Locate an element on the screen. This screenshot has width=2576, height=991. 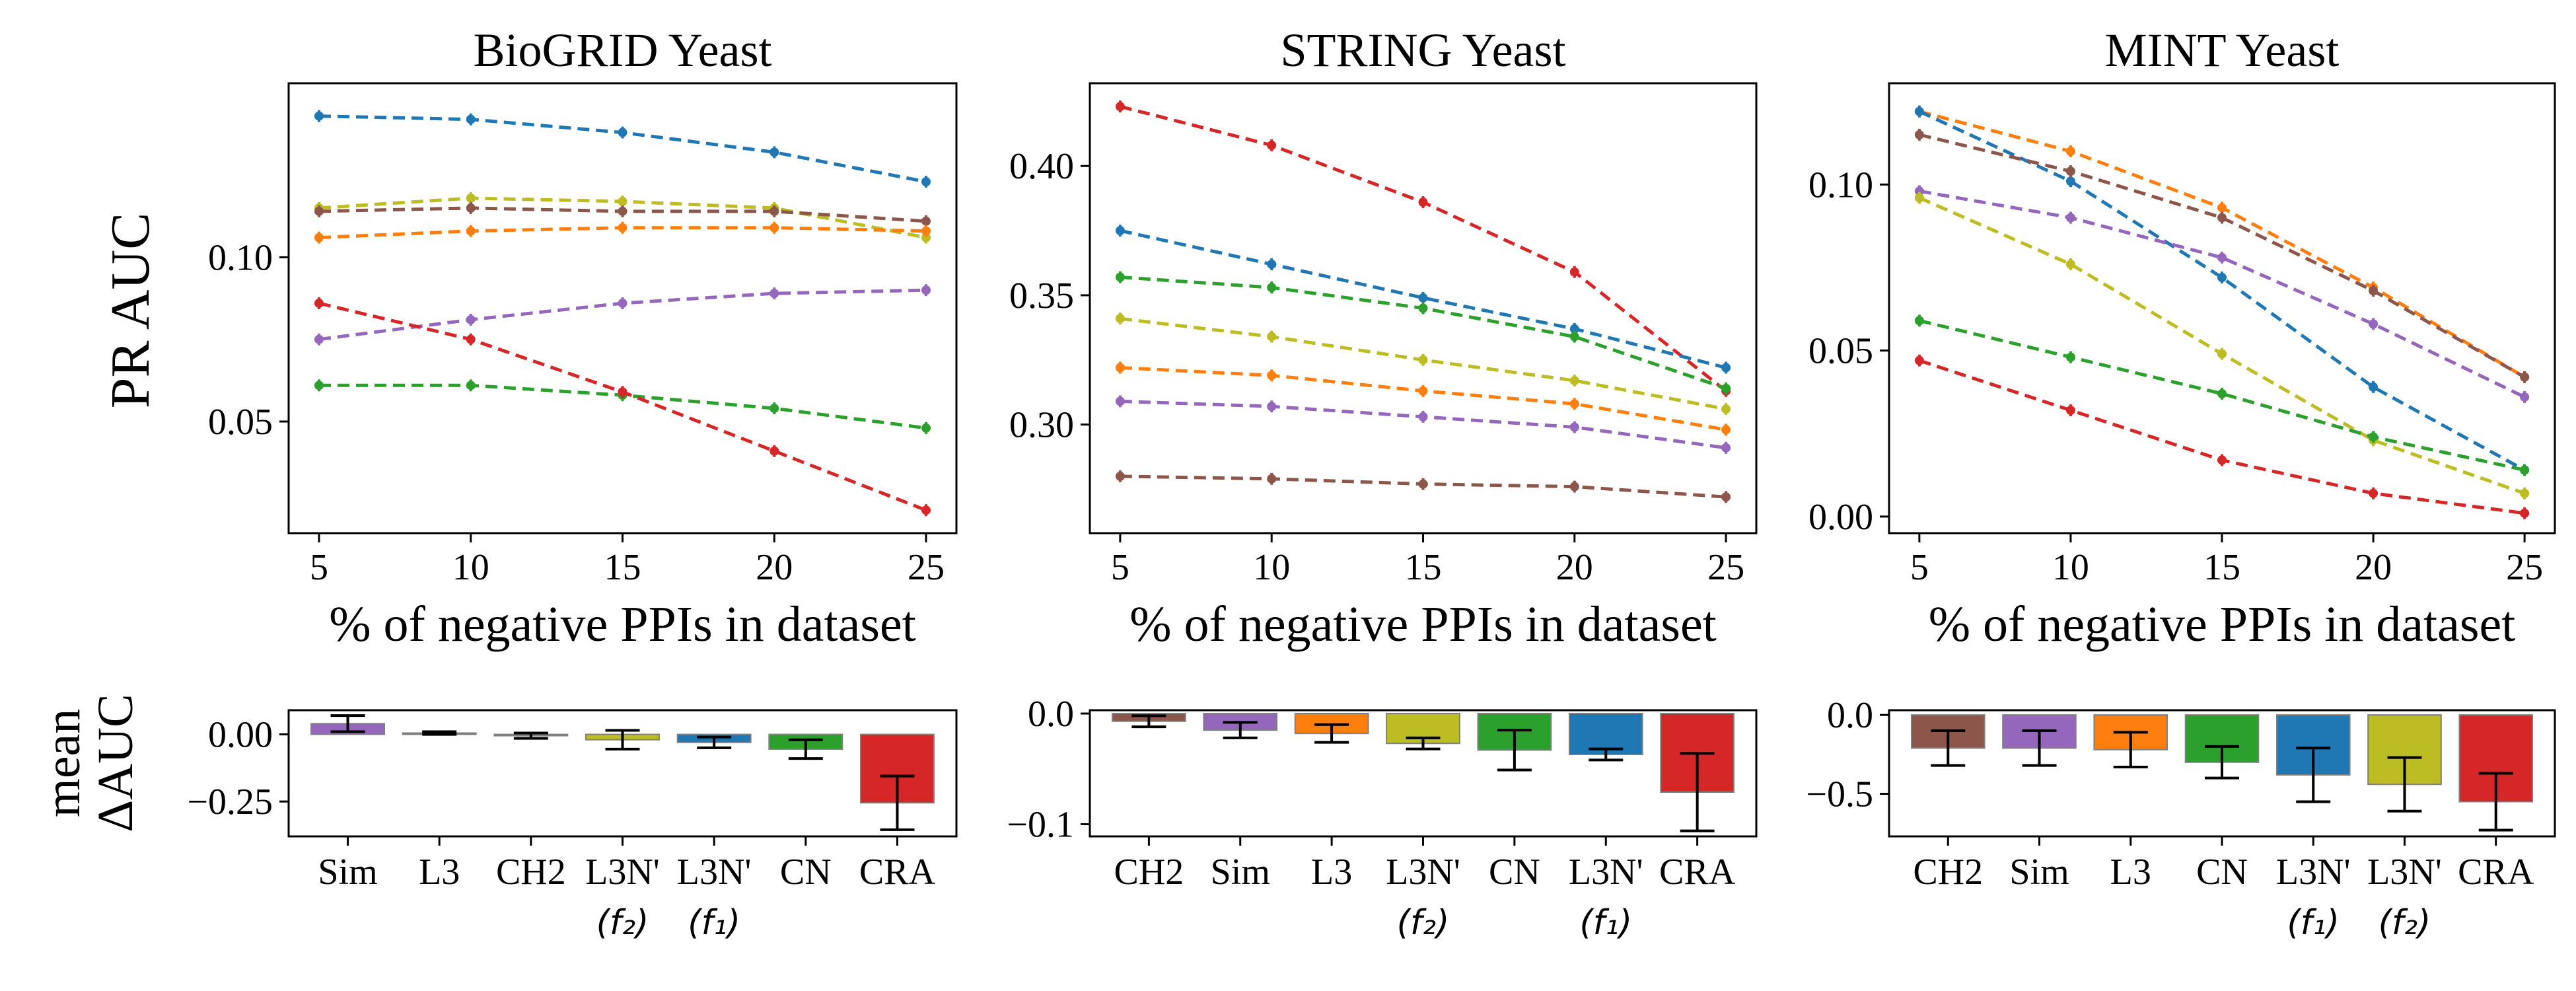
y-tick-label: 0.00 is located at coordinates (240, 735).